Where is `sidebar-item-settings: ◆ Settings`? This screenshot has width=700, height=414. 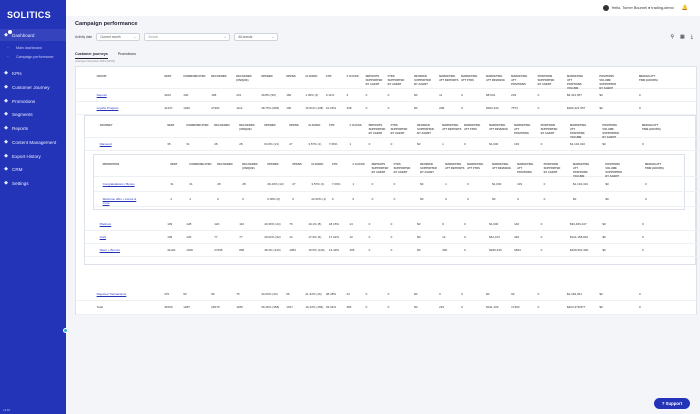
sidebar-item-settings: ◆ Settings is located at coordinates (33, 183).